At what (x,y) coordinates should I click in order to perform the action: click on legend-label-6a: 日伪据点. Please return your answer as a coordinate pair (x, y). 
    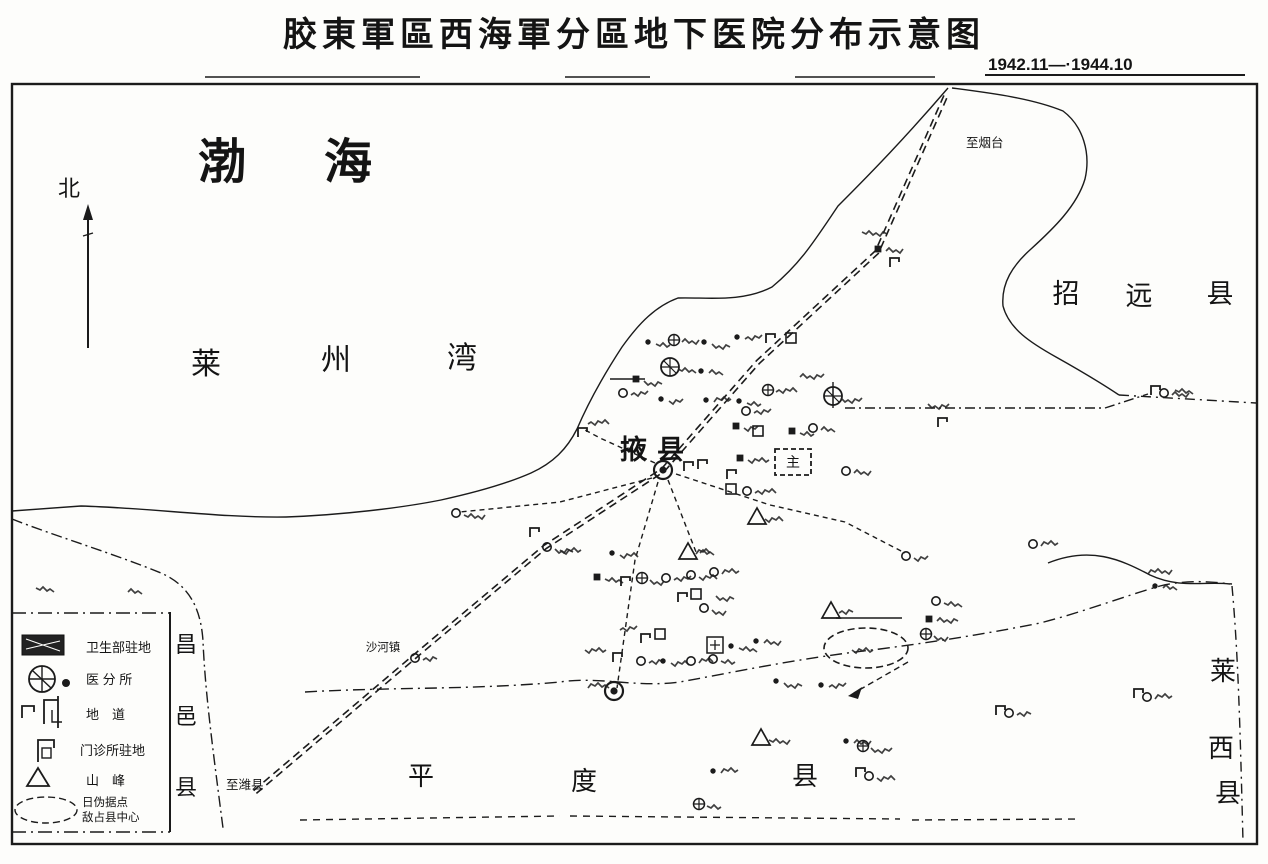
    Looking at the image, I should click on (105, 802).